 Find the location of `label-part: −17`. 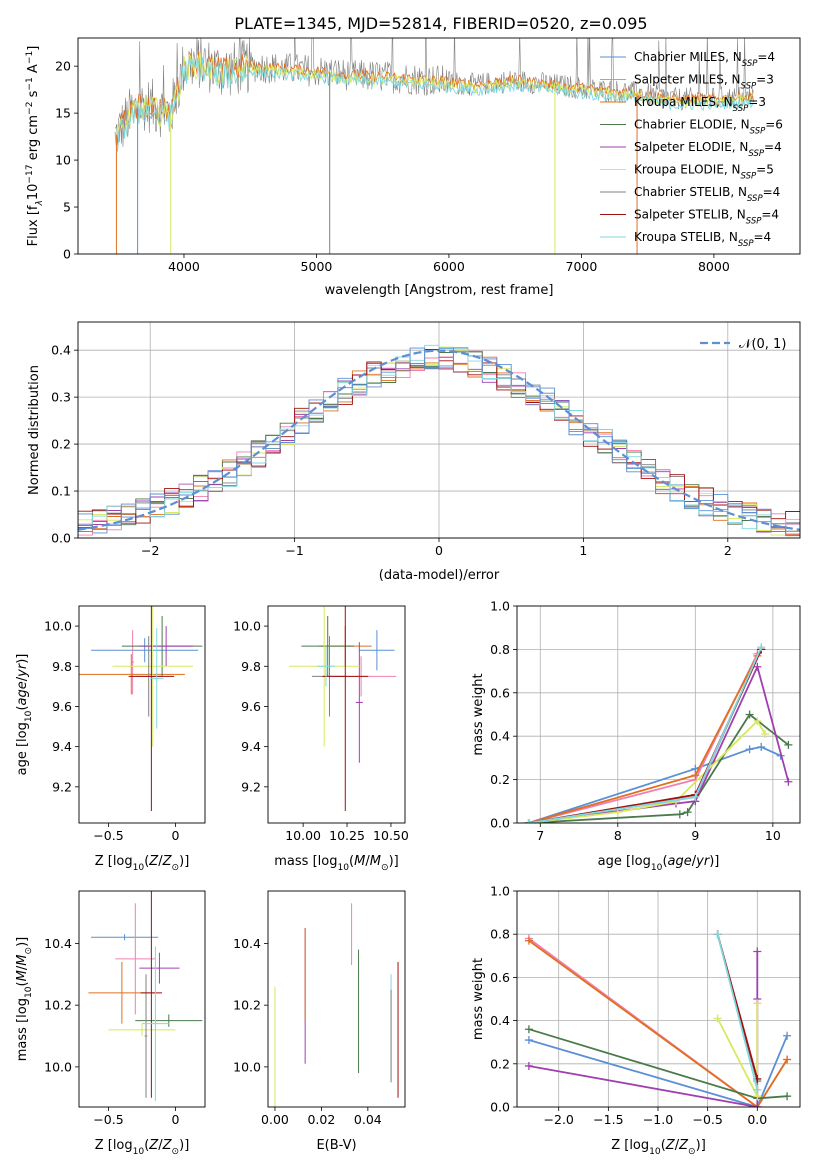

label-part: −17 is located at coordinates (30, 173).